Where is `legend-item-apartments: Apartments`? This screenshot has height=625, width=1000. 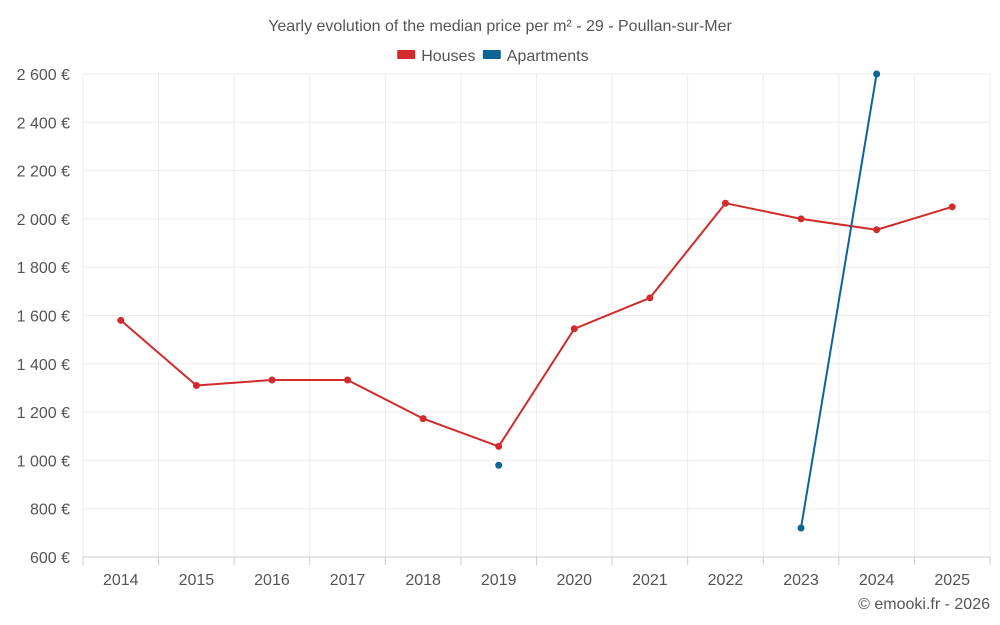
legend-item-apartments: Apartments is located at coordinates (535, 56).